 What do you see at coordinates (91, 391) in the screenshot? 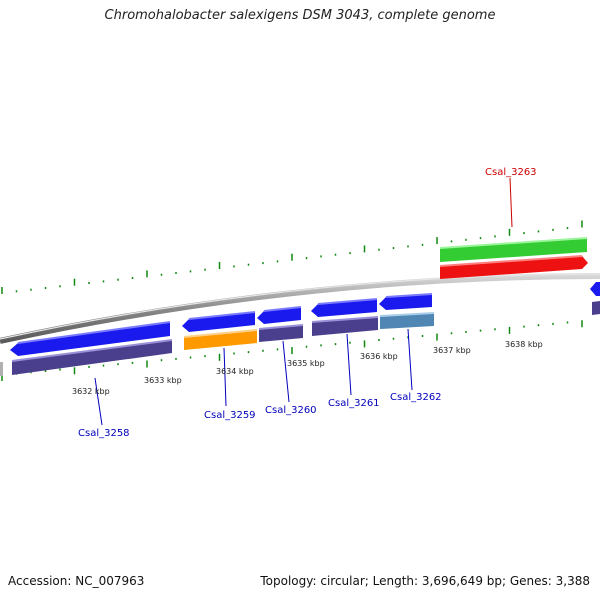
I see `scale-label: 3632 kbp` at bounding box center [91, 391].